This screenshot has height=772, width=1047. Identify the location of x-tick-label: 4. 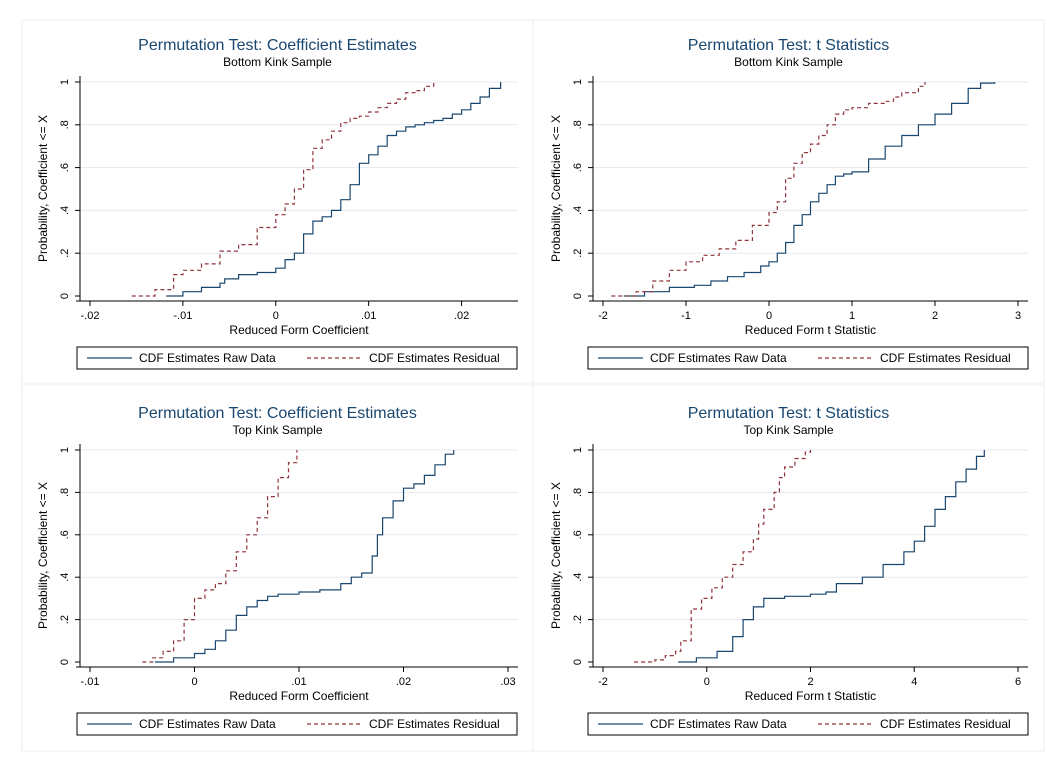
(914, 682).